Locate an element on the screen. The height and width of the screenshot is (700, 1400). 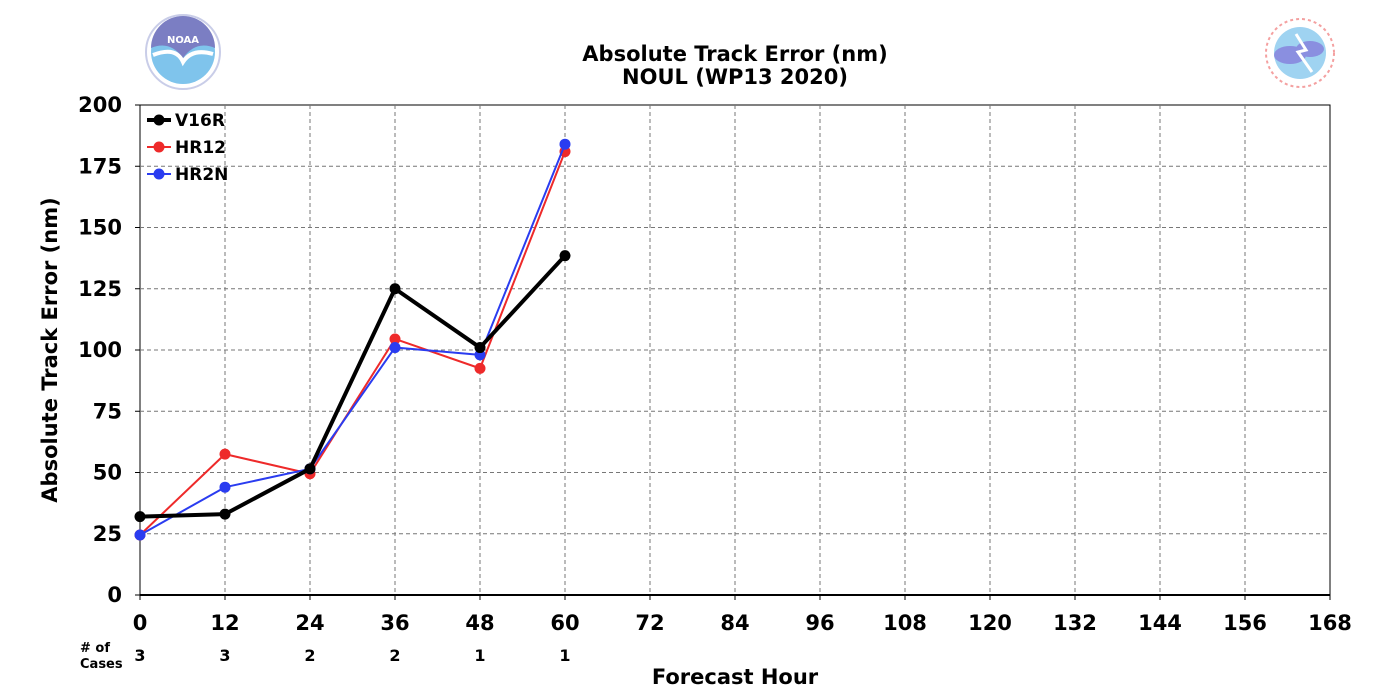
y-tick-label: 75 is located at coordinates (107, 411).